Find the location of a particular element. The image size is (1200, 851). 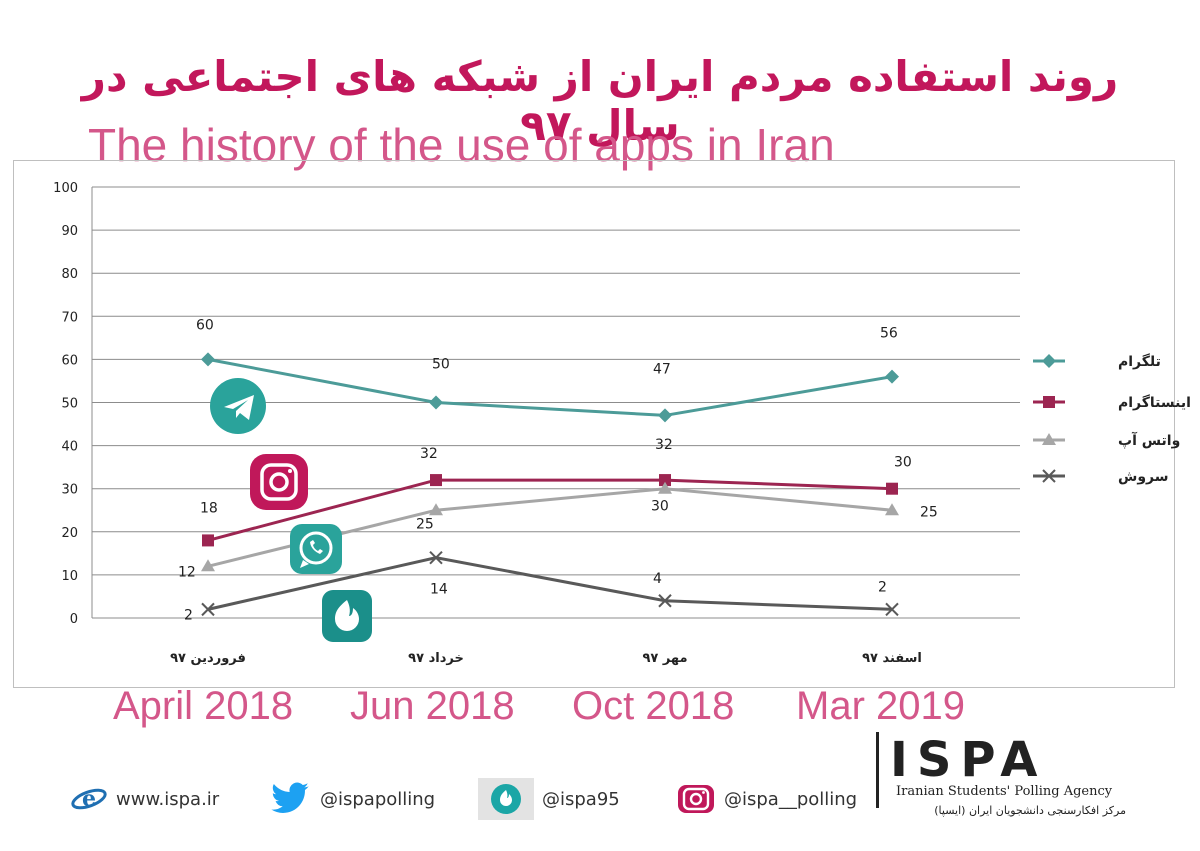

instagram-data-label-3: 30 is located at coordinates (903, 463).